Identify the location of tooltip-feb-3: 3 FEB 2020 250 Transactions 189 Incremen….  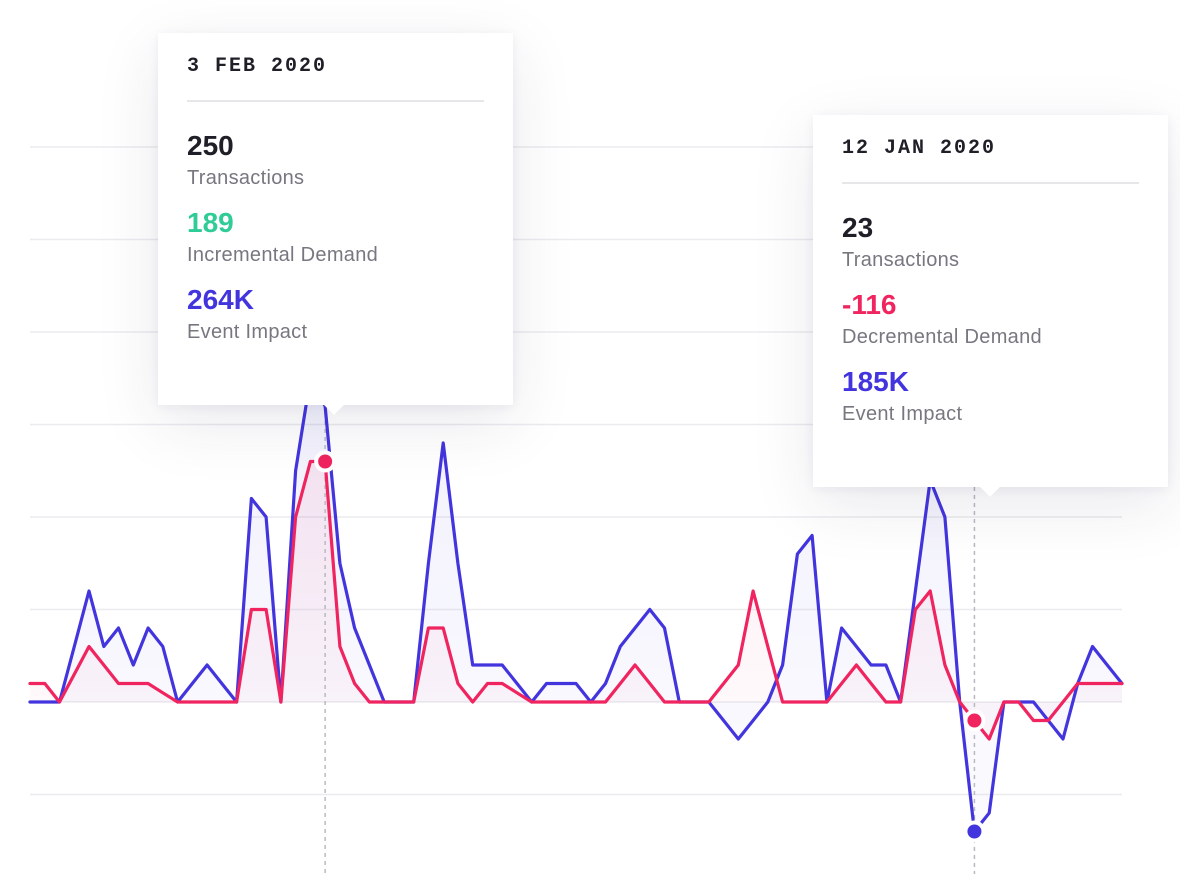
(335, 224).